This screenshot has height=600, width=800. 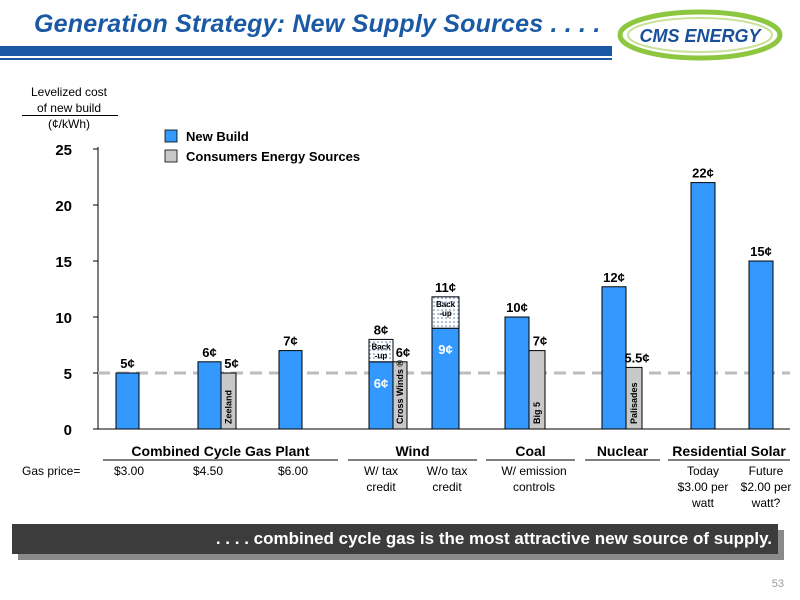 What do you see at coordinates (63, 318) in the screenshot?
I see `y-tick-label: 10` at bounding box center [63, 318].